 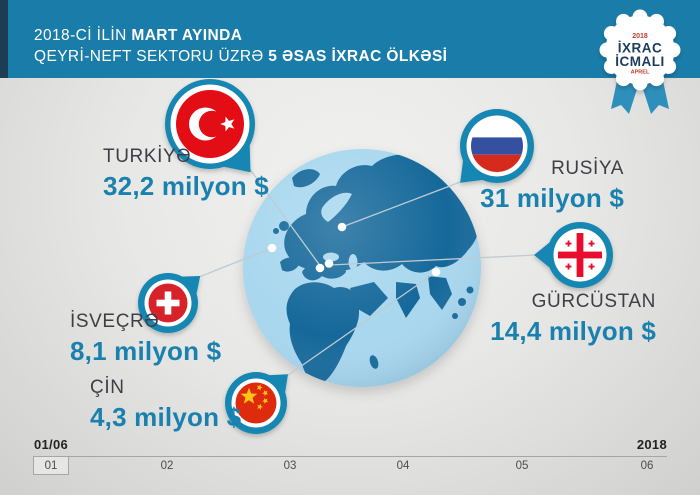 I want to click on country-name: TURKİYƏ, so click(x=147, y=156).